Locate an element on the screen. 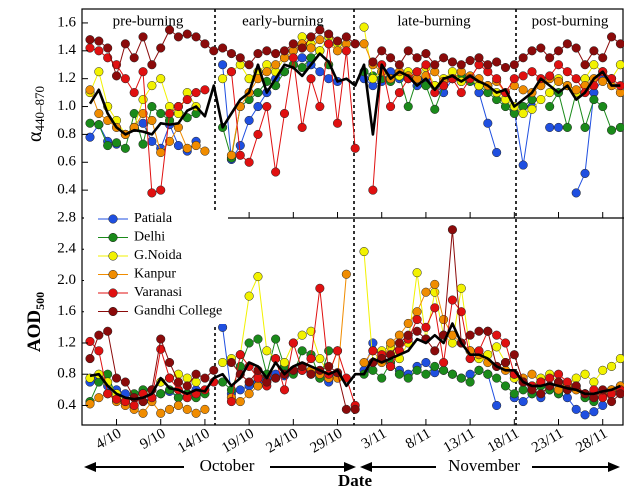 This screenshot has width=624, height=490. y-tick-label: 0.4 is located at coordinates (66, 405).